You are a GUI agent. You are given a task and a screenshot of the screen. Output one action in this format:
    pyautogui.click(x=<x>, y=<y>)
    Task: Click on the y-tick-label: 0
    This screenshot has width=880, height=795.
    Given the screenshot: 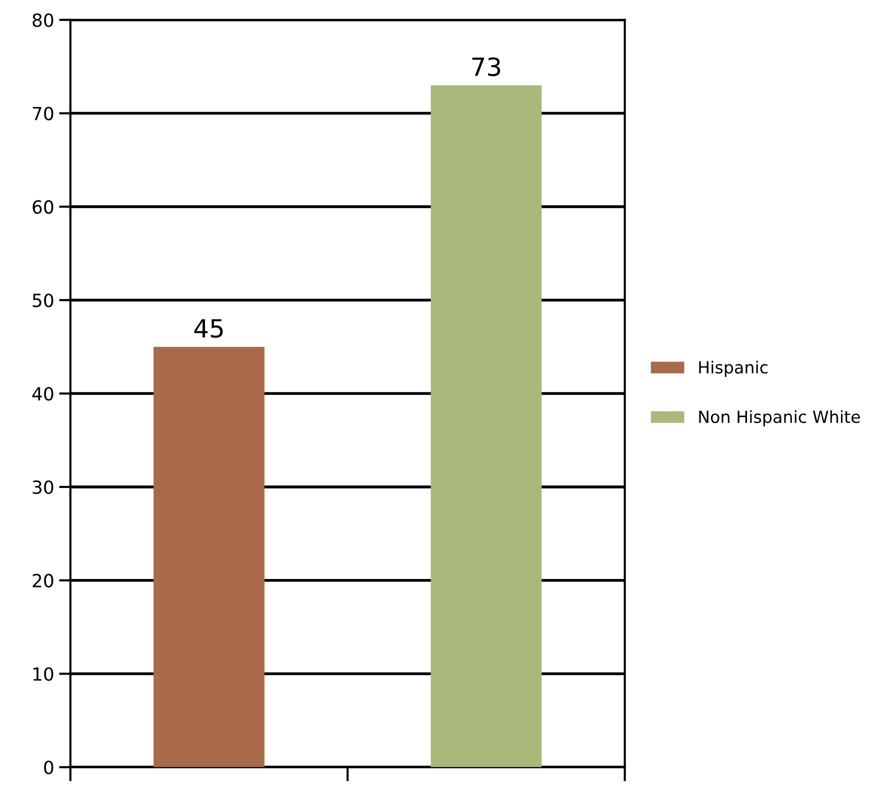 What is the action you would take?
    pyautogui.click(x=49, y=767)
    